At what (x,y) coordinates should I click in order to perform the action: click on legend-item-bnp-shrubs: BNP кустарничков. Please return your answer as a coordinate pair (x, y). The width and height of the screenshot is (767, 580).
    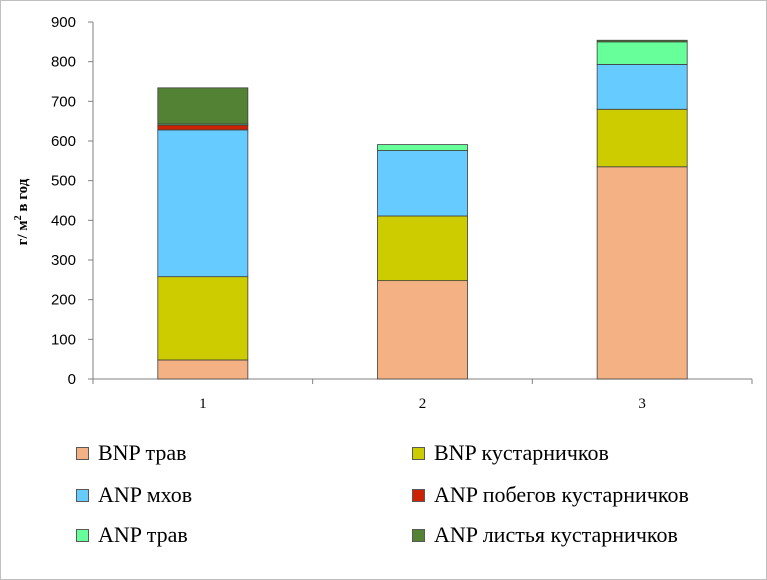
    Looking at the image, I should click on (510, 453).